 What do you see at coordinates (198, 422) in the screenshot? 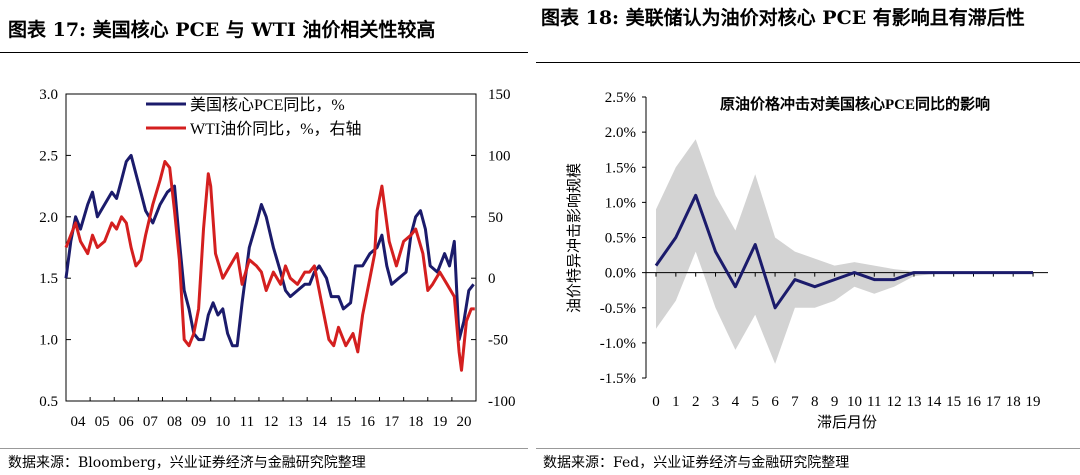
I see `x-tick-label: 09` at bounding box center [198, 422].